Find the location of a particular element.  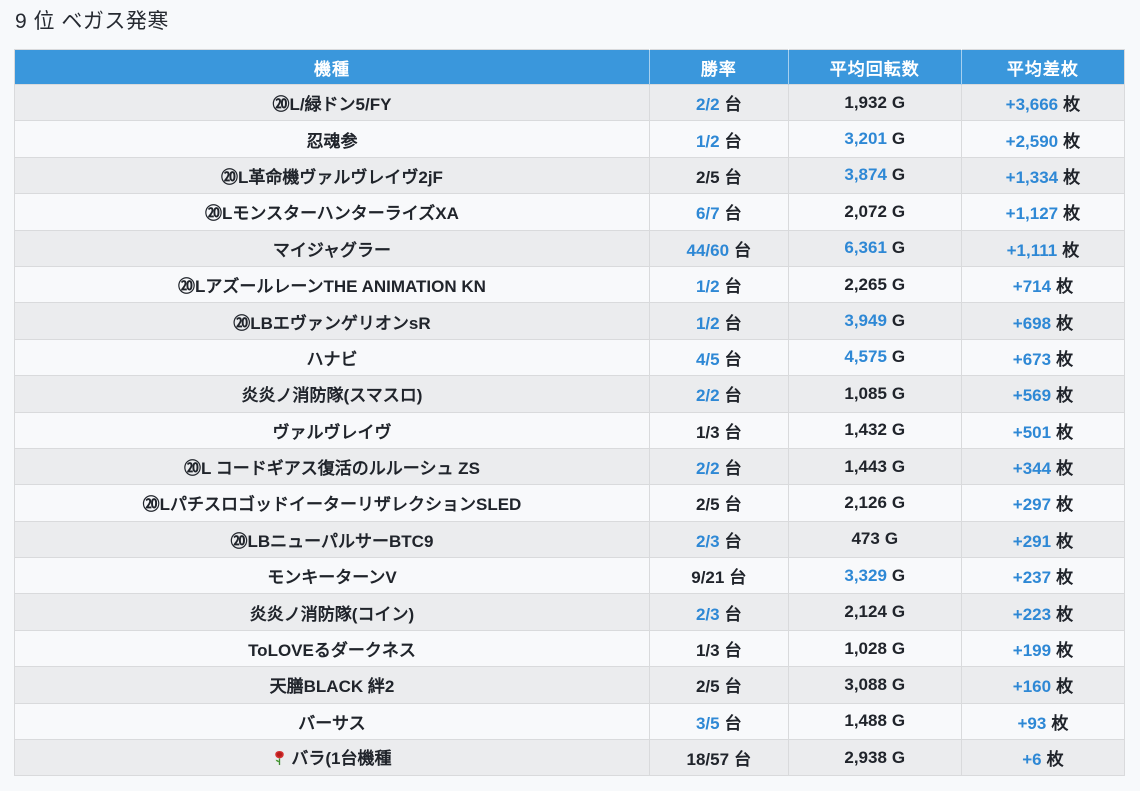

page-title: 9 位 ベガス発寒 is located at coordinates (92, 21).